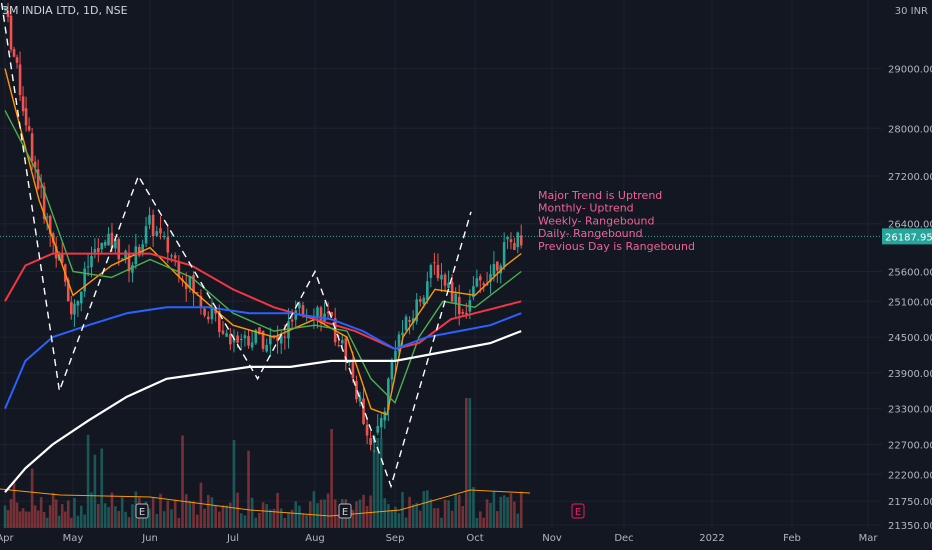 The width and height of the screenshot is (932, 550). I want to click on x-tick-label: Feb, so click(792, 538).